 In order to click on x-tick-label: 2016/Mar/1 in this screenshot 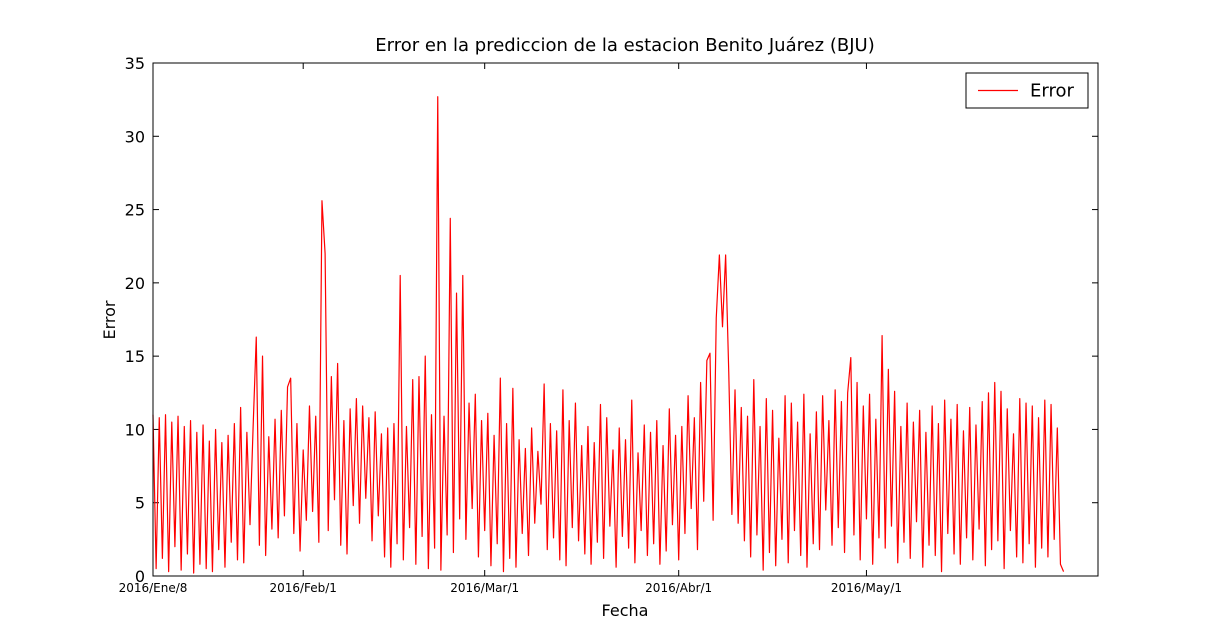, I will do `click(484, 588)`.